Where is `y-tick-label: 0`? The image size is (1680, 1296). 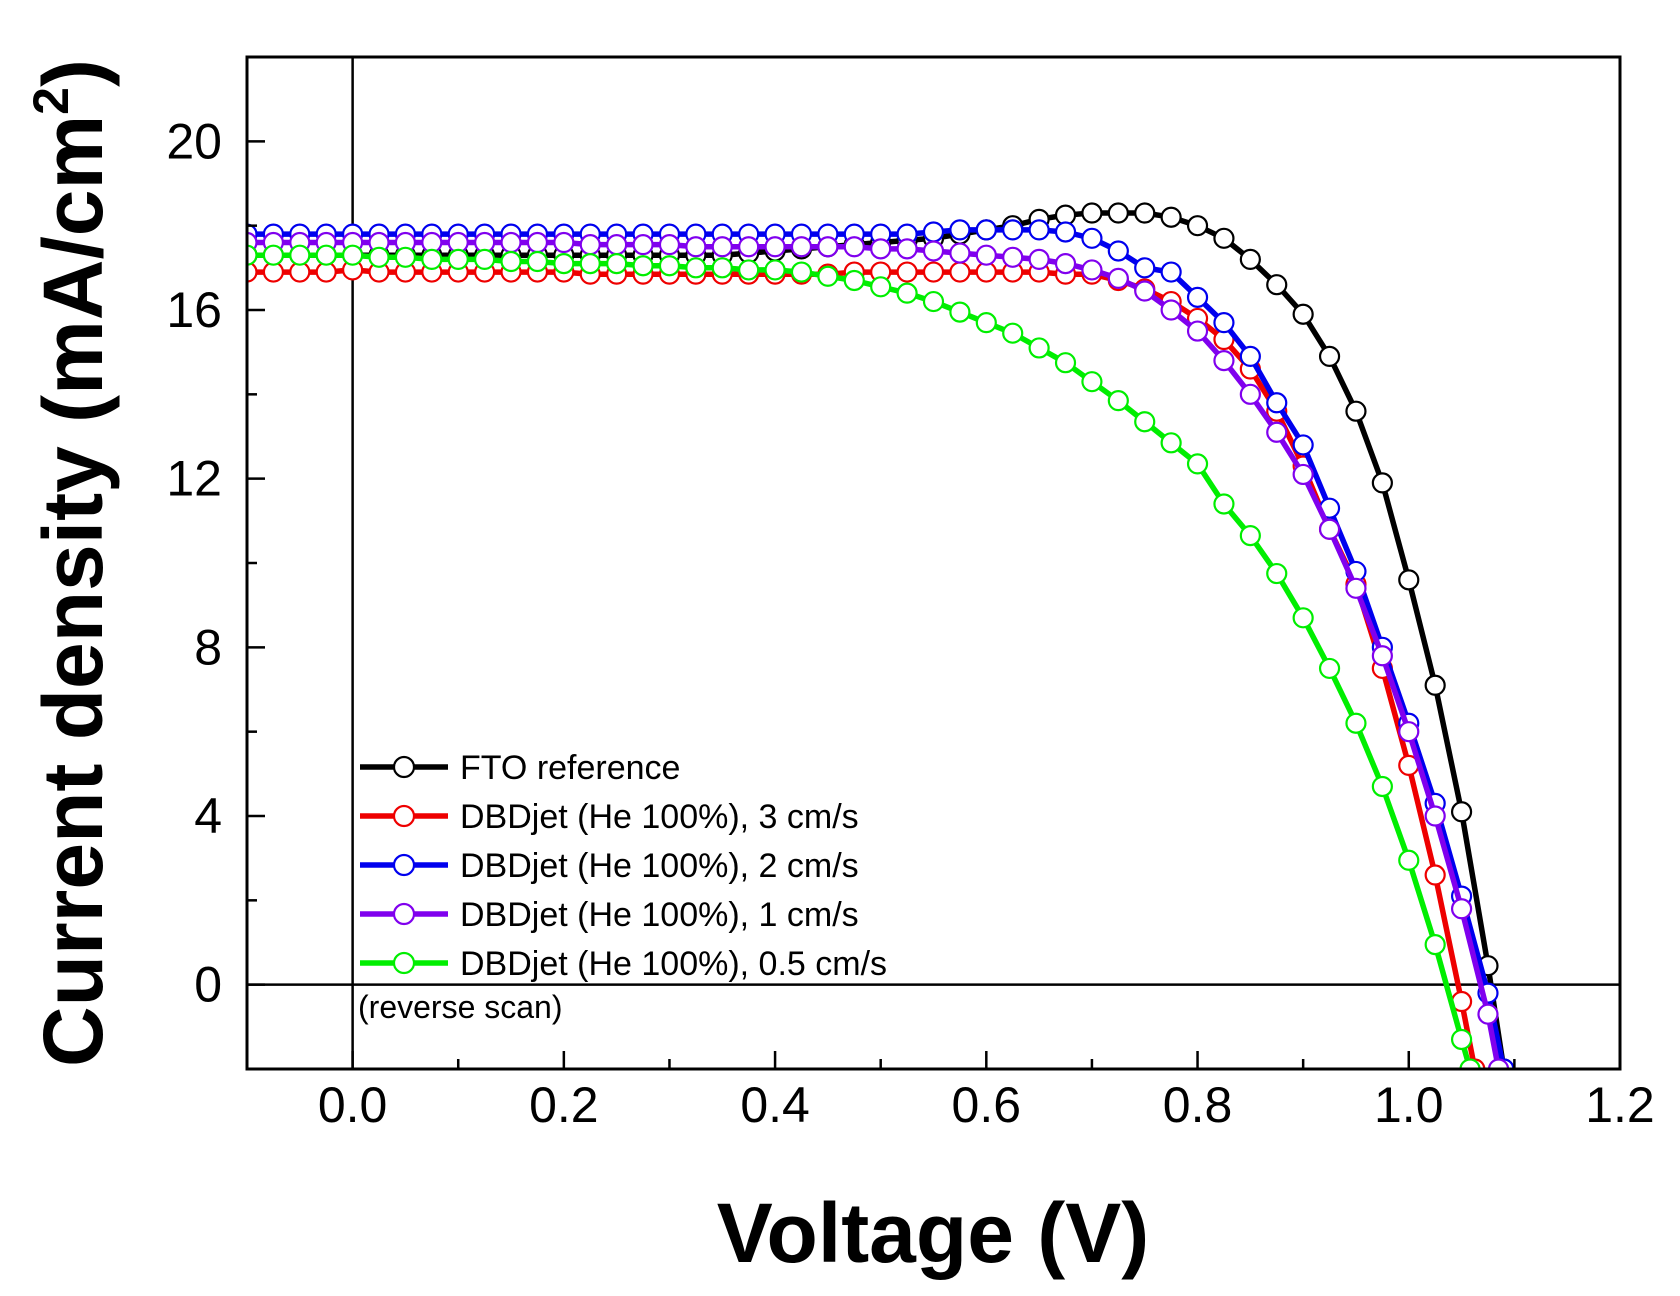 y-tick-label: 0 is located at coordinates (208, 985).